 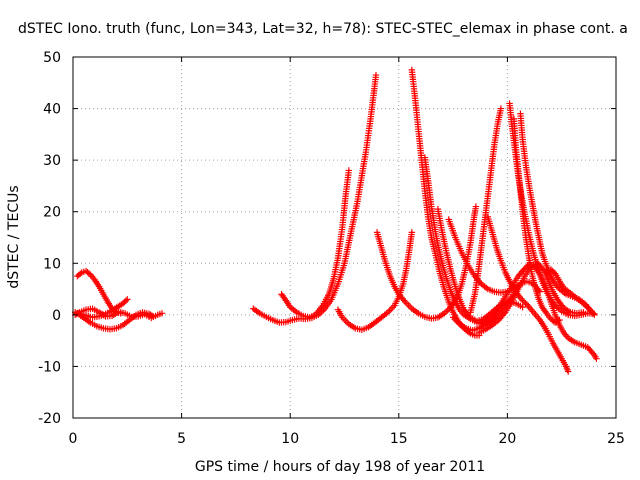 I want to click on y-tick-label: -10, so click(x=49, y=367).